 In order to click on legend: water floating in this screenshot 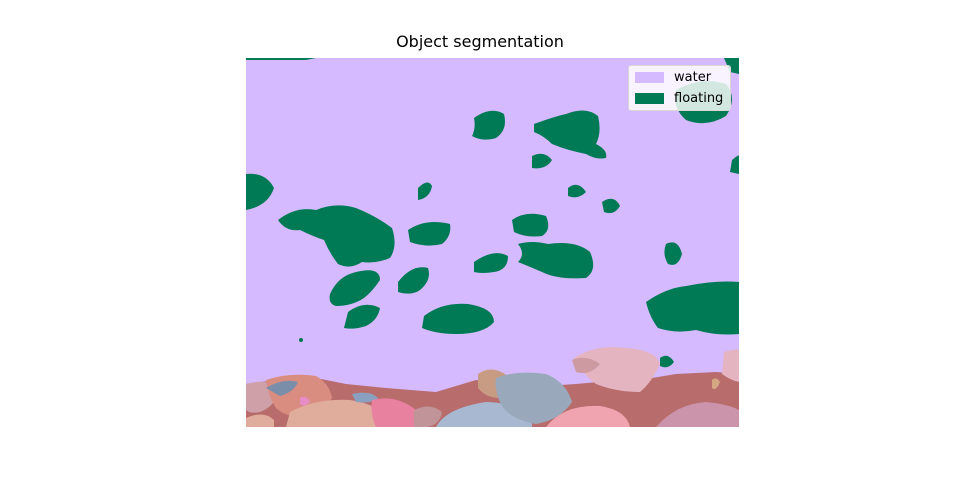, I will do `click(679, 88)`.